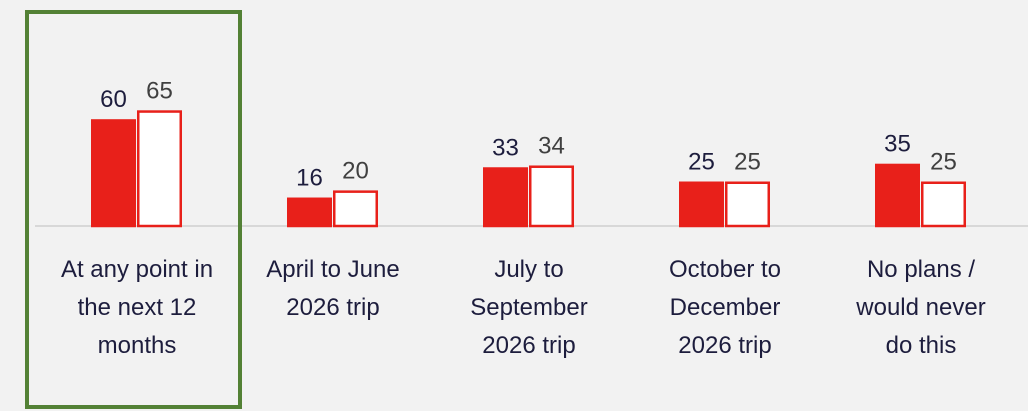 The width and height of the screenshot is (1028, 411). Describe the element at coordinates (921, 307) in the screenshot. I see `category-label: No plans / would never do this` at that location.